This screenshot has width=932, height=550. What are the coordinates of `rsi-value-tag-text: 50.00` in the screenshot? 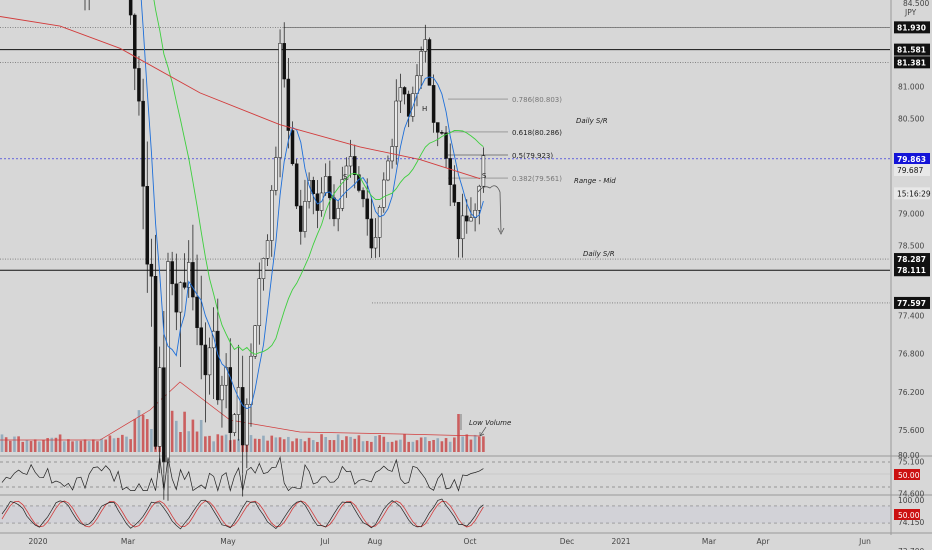 It's located at (909, 475).